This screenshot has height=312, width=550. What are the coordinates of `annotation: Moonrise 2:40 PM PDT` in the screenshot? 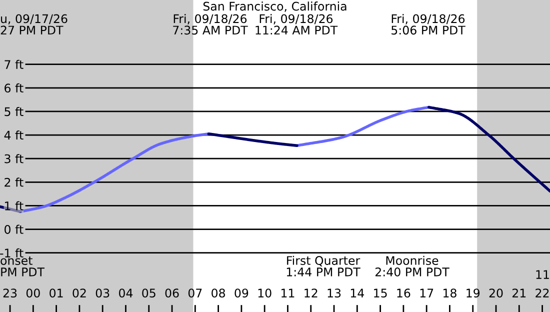 It's located at (412, 266).